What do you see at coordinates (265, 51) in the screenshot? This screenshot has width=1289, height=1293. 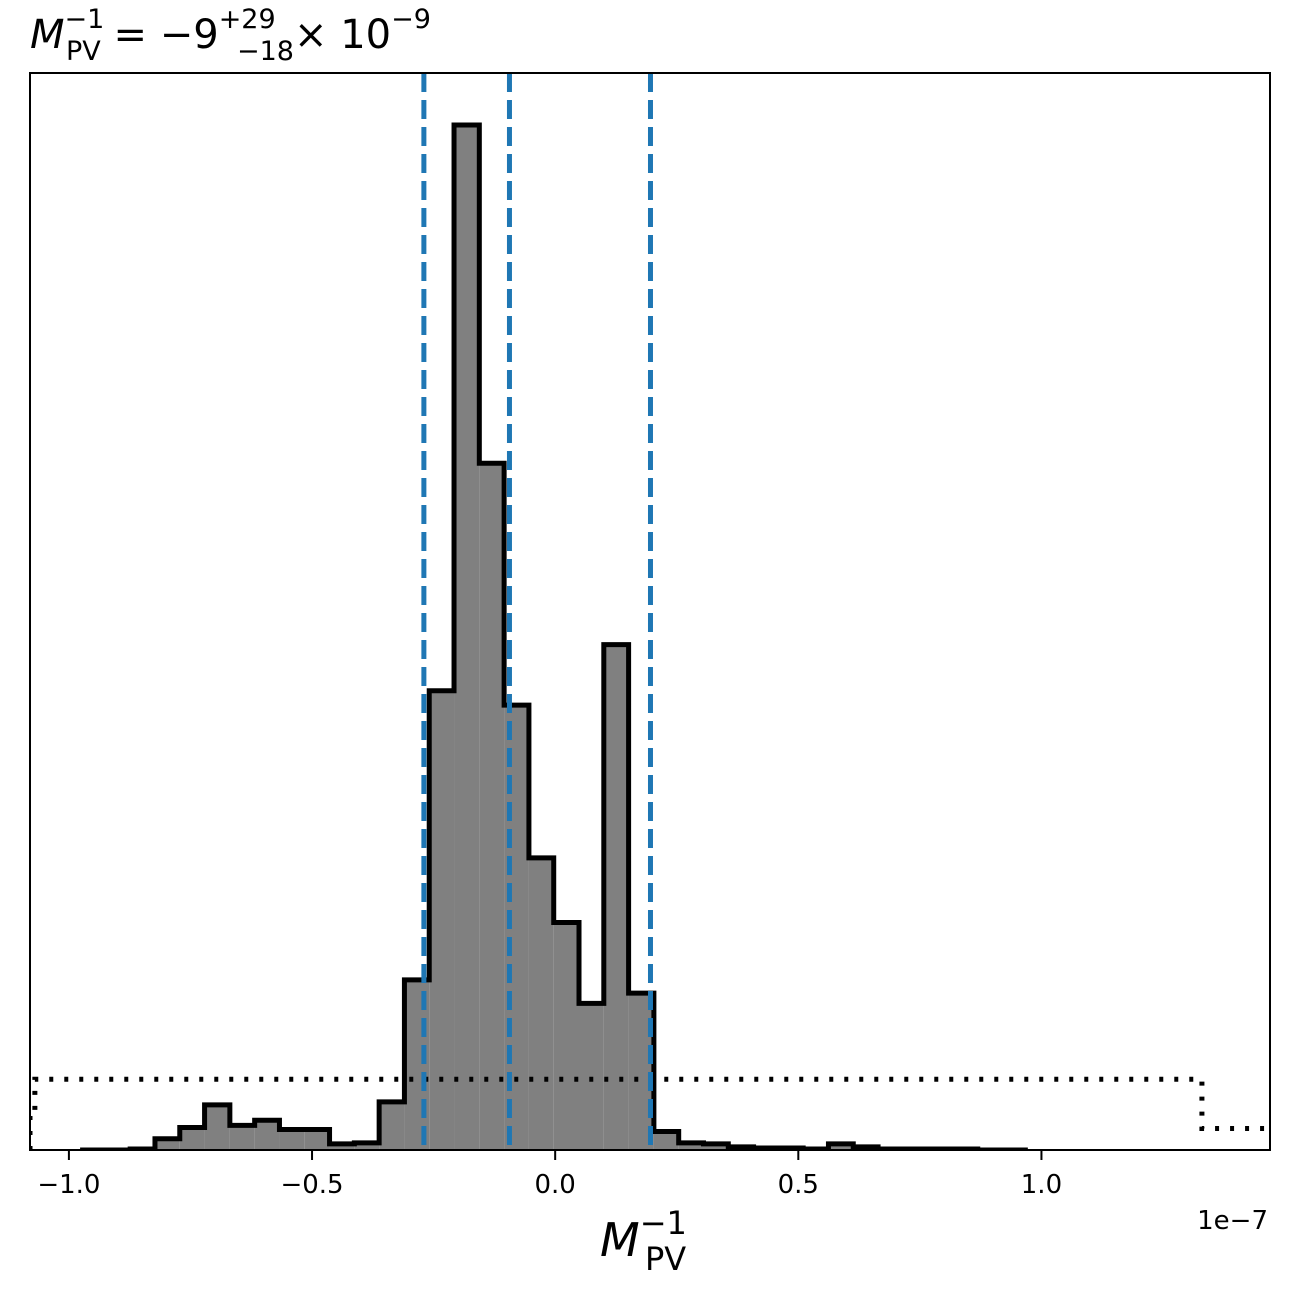 I see `title-err-minus: −18` at bounding box center [265, 51].